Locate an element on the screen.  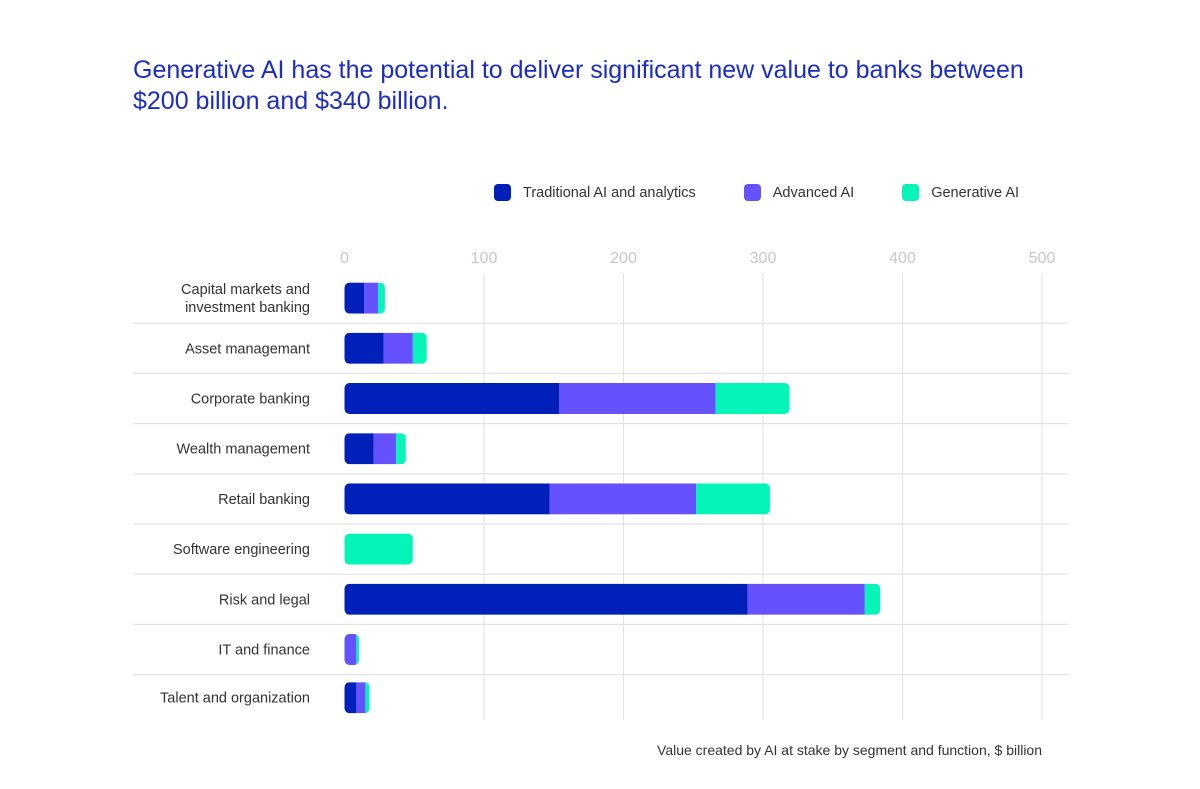
category-label: Capital markets and is located at coordinates (245, 290).